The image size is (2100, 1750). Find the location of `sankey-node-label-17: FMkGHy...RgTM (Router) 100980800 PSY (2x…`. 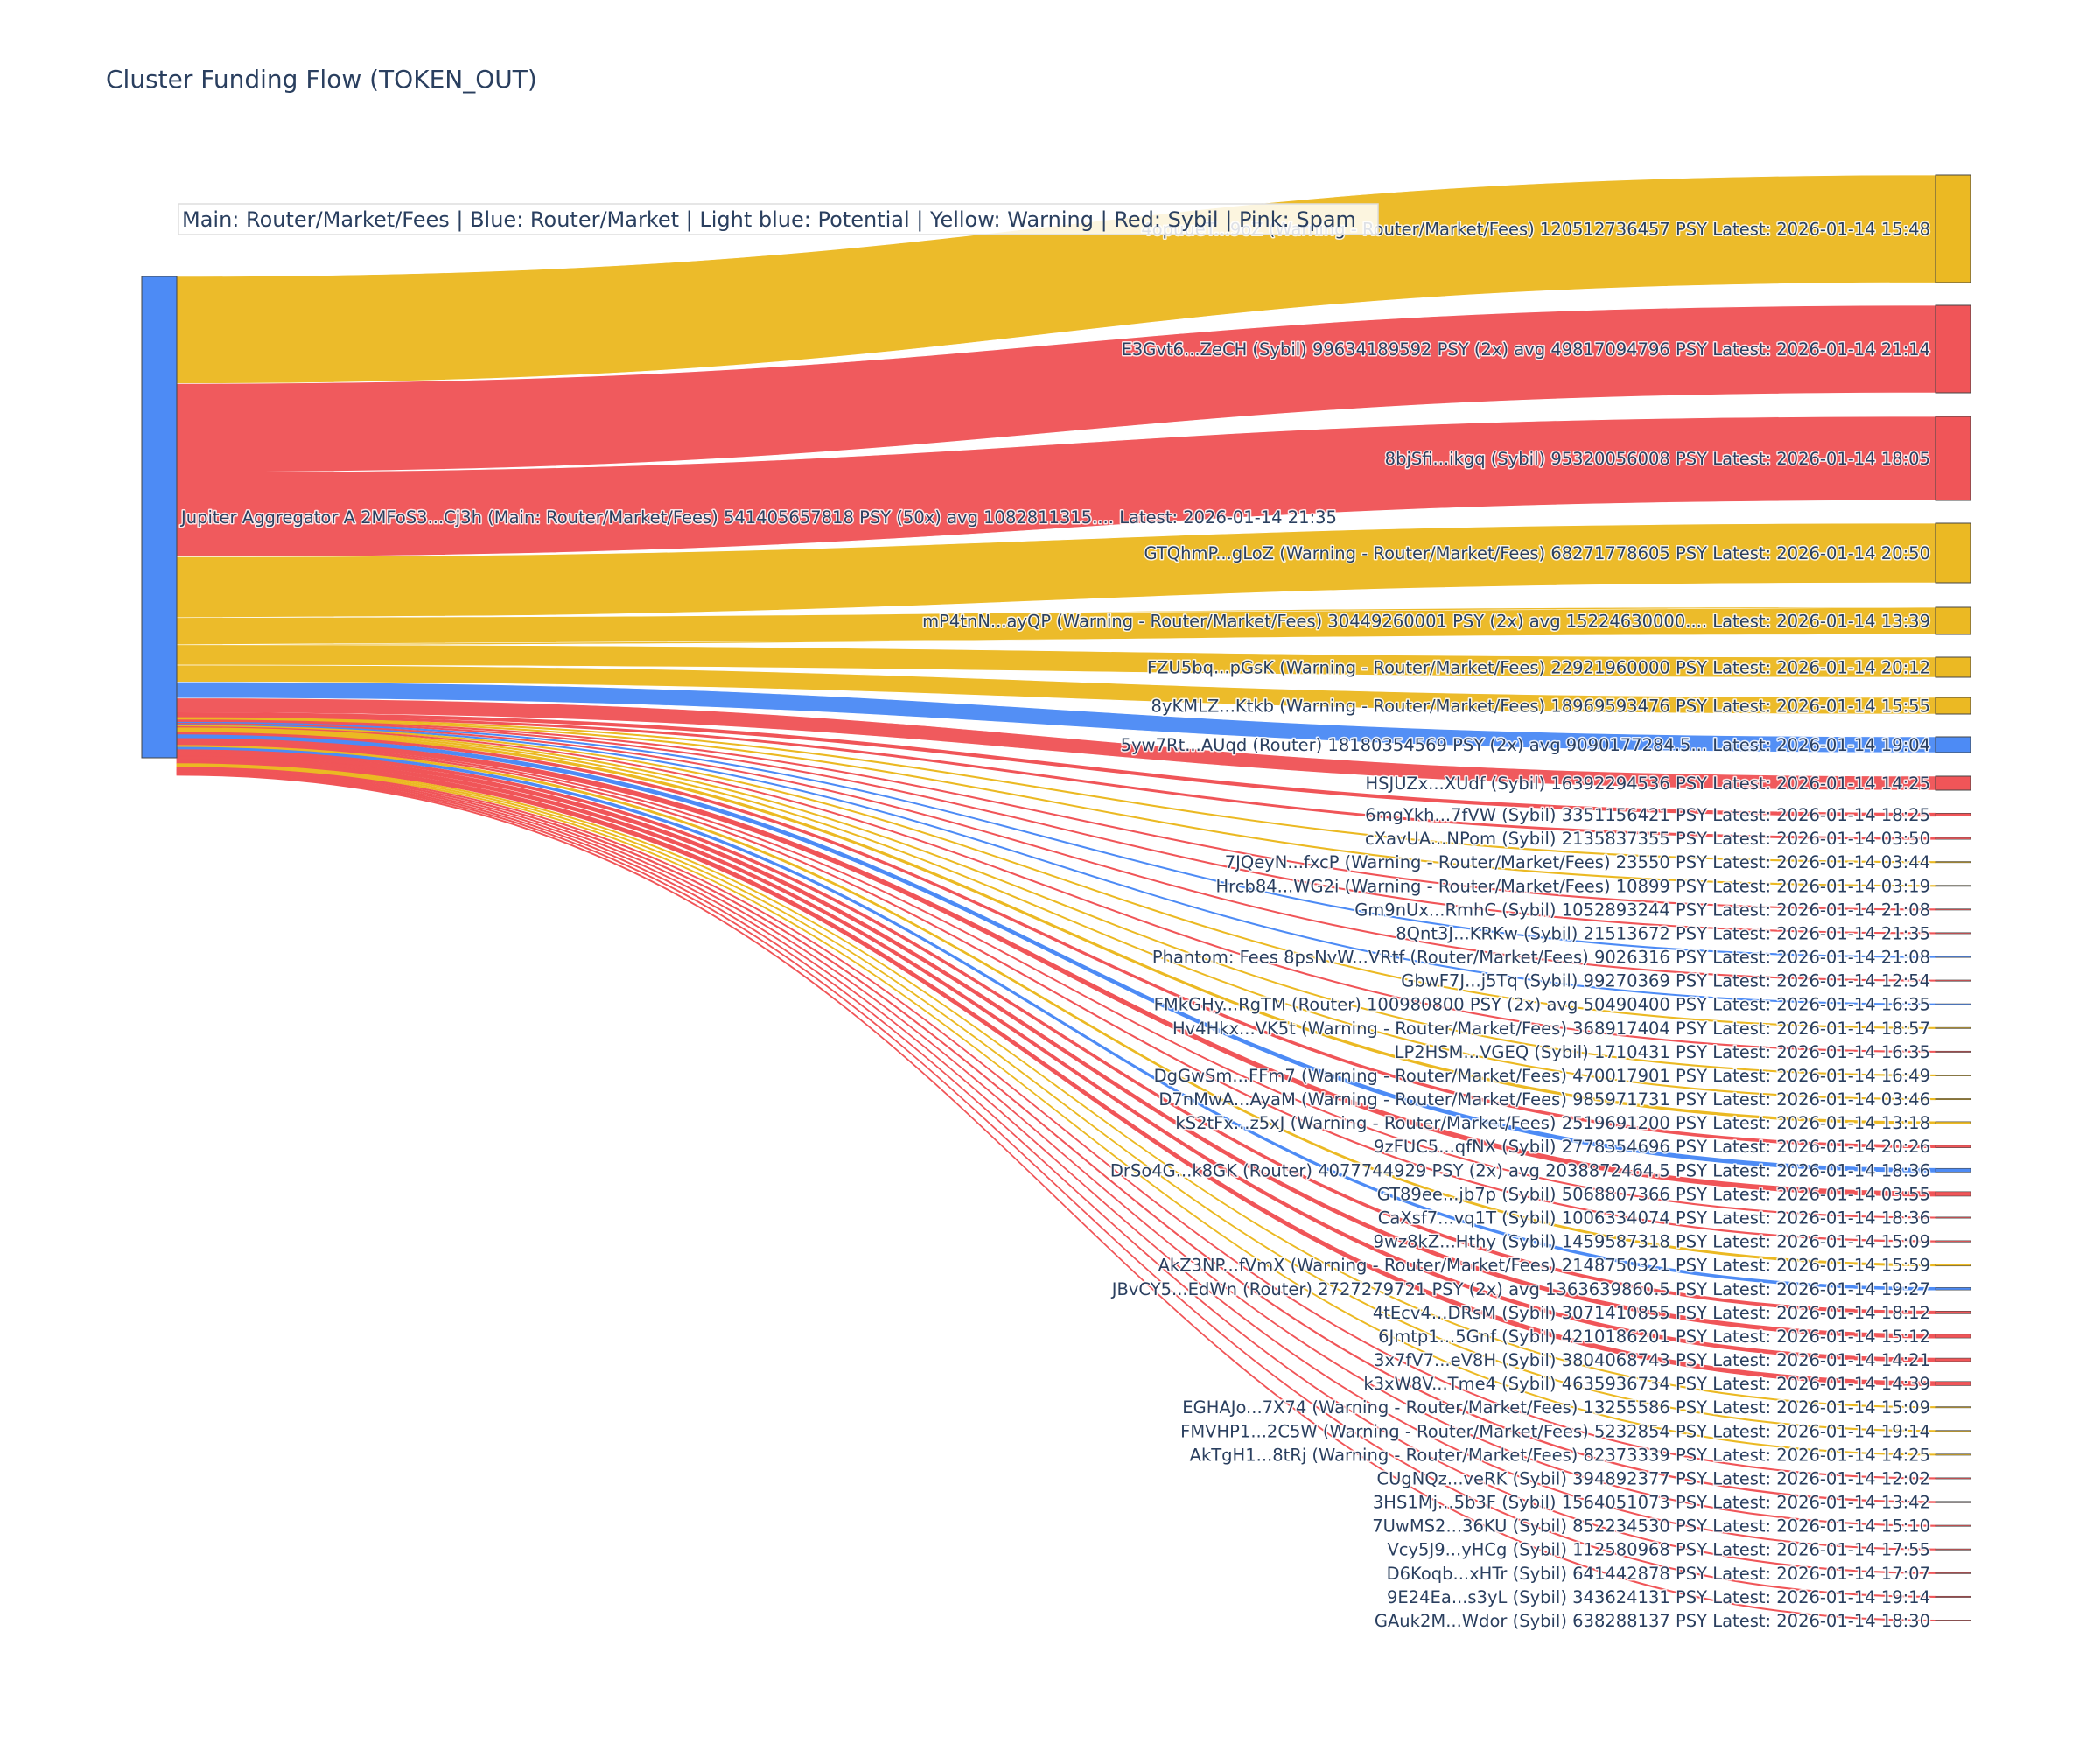

sankey-node-label-17: FMkGHy...RgTM (Router) 100980800 PSY (2x… is located at coordinates (1542, 1005).